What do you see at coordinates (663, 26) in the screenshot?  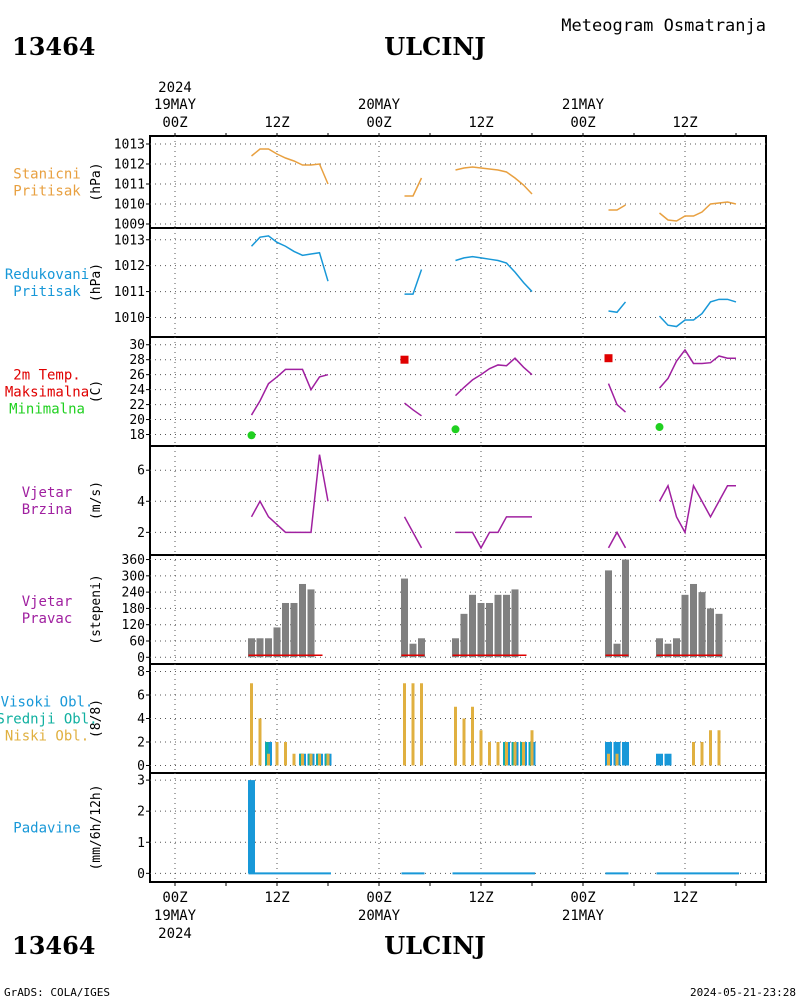 I see `meteogram-title: Meteogram Osmatranja` at bounding box center [663, 26].